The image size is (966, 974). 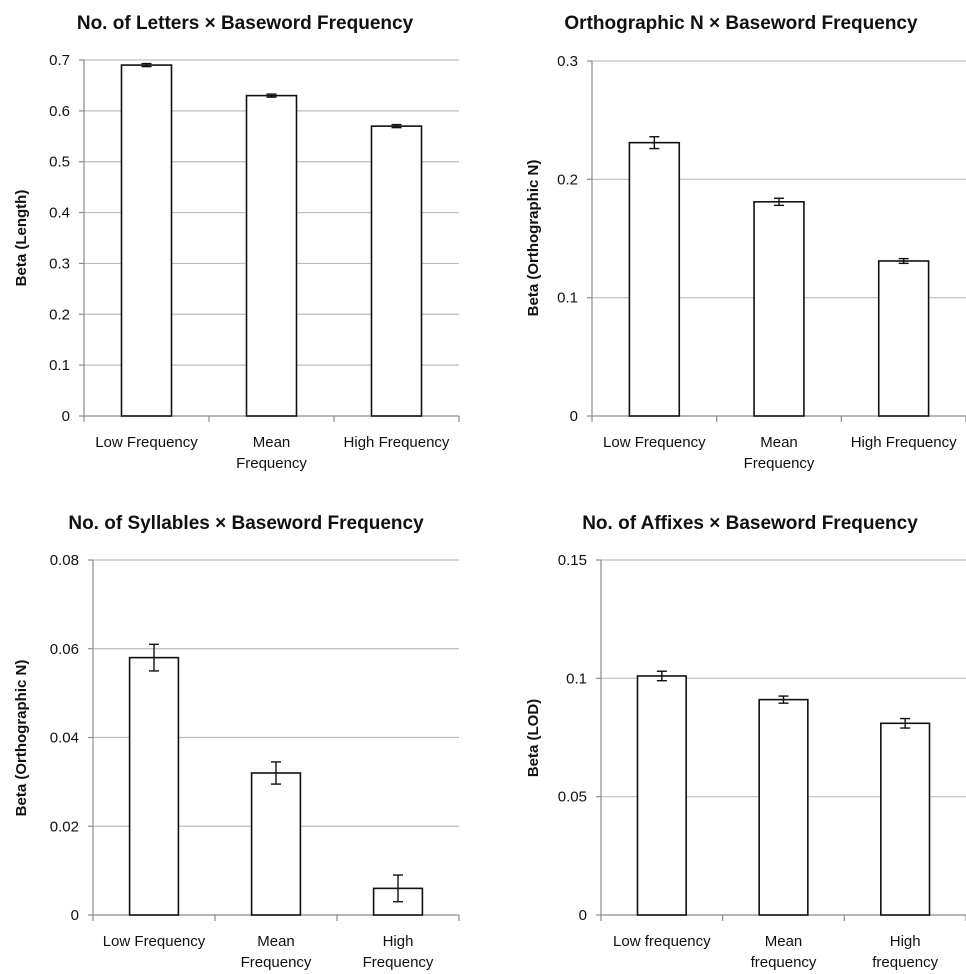 What do you see at coordinates (59, 213) in the screenshot?
I see `y-tick-label: 0.4` at bounding box center [59, 213].